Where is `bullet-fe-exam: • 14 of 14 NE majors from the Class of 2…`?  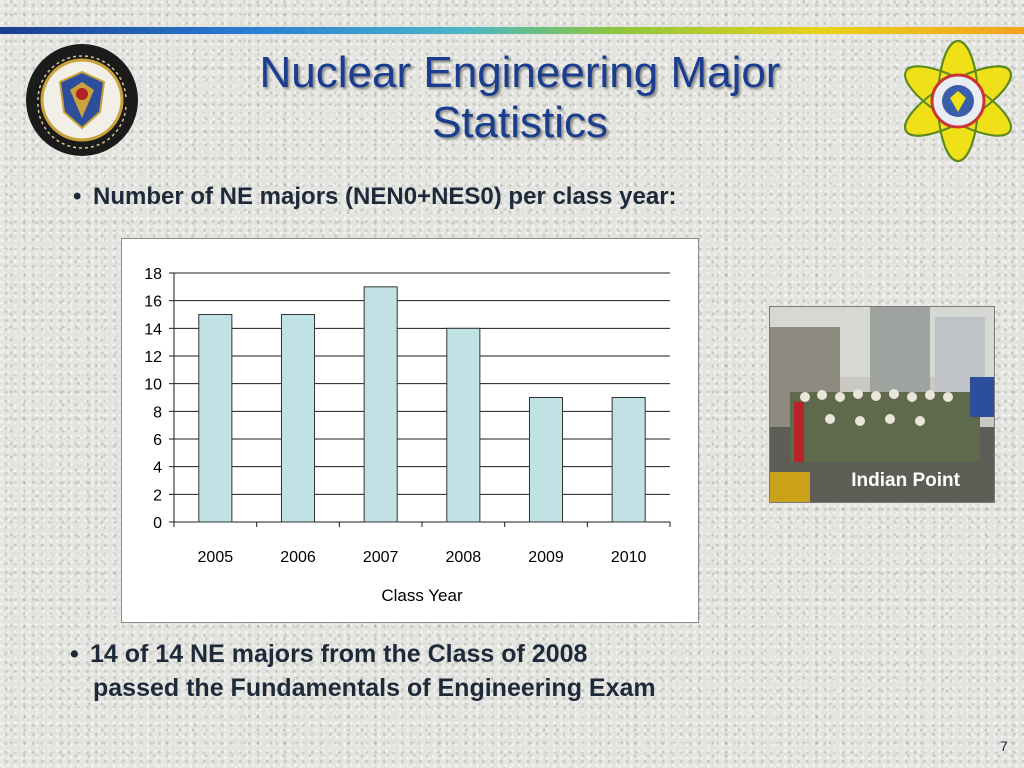
bullet-fe-exam: • 14 of 14 NE majors from the Class of 2… is located at coordinates (363, 671).